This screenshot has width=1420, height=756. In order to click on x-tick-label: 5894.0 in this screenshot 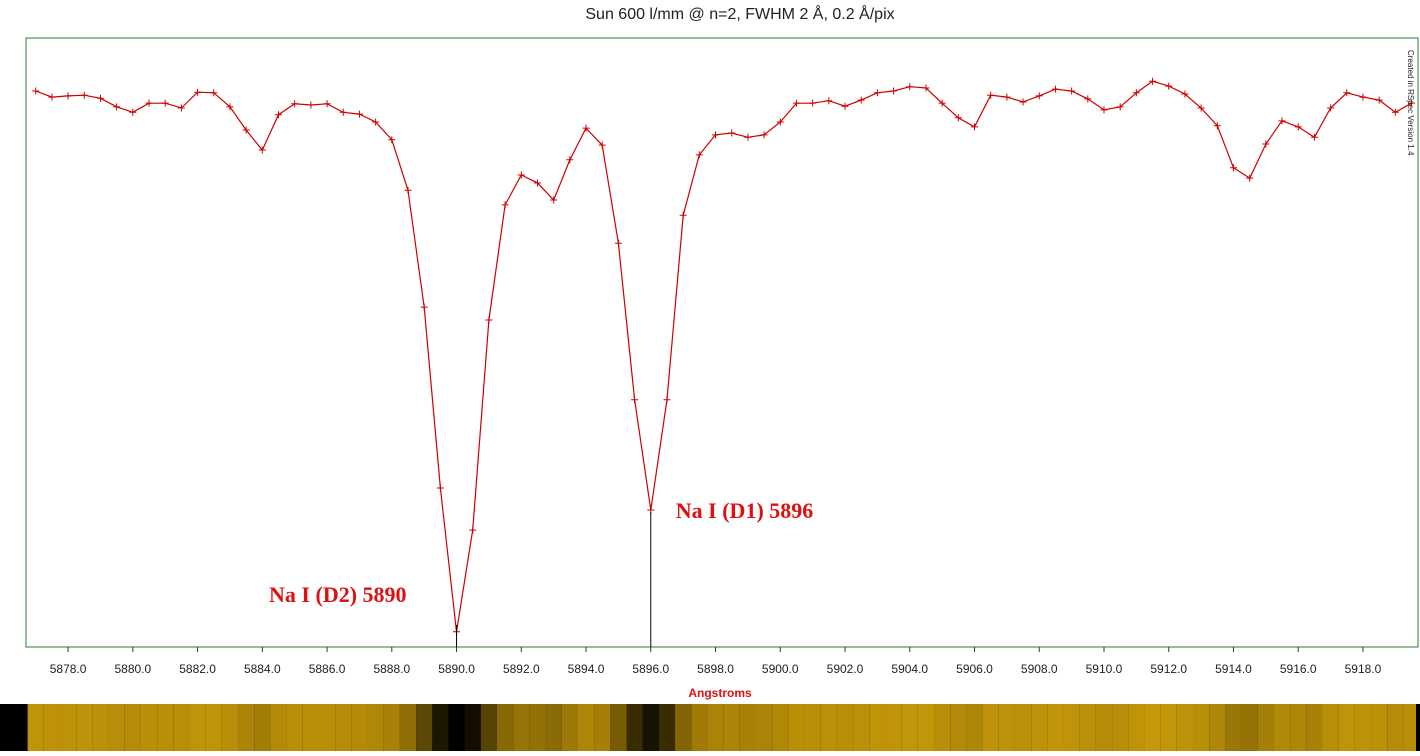, I will do `click(586, 669)`.